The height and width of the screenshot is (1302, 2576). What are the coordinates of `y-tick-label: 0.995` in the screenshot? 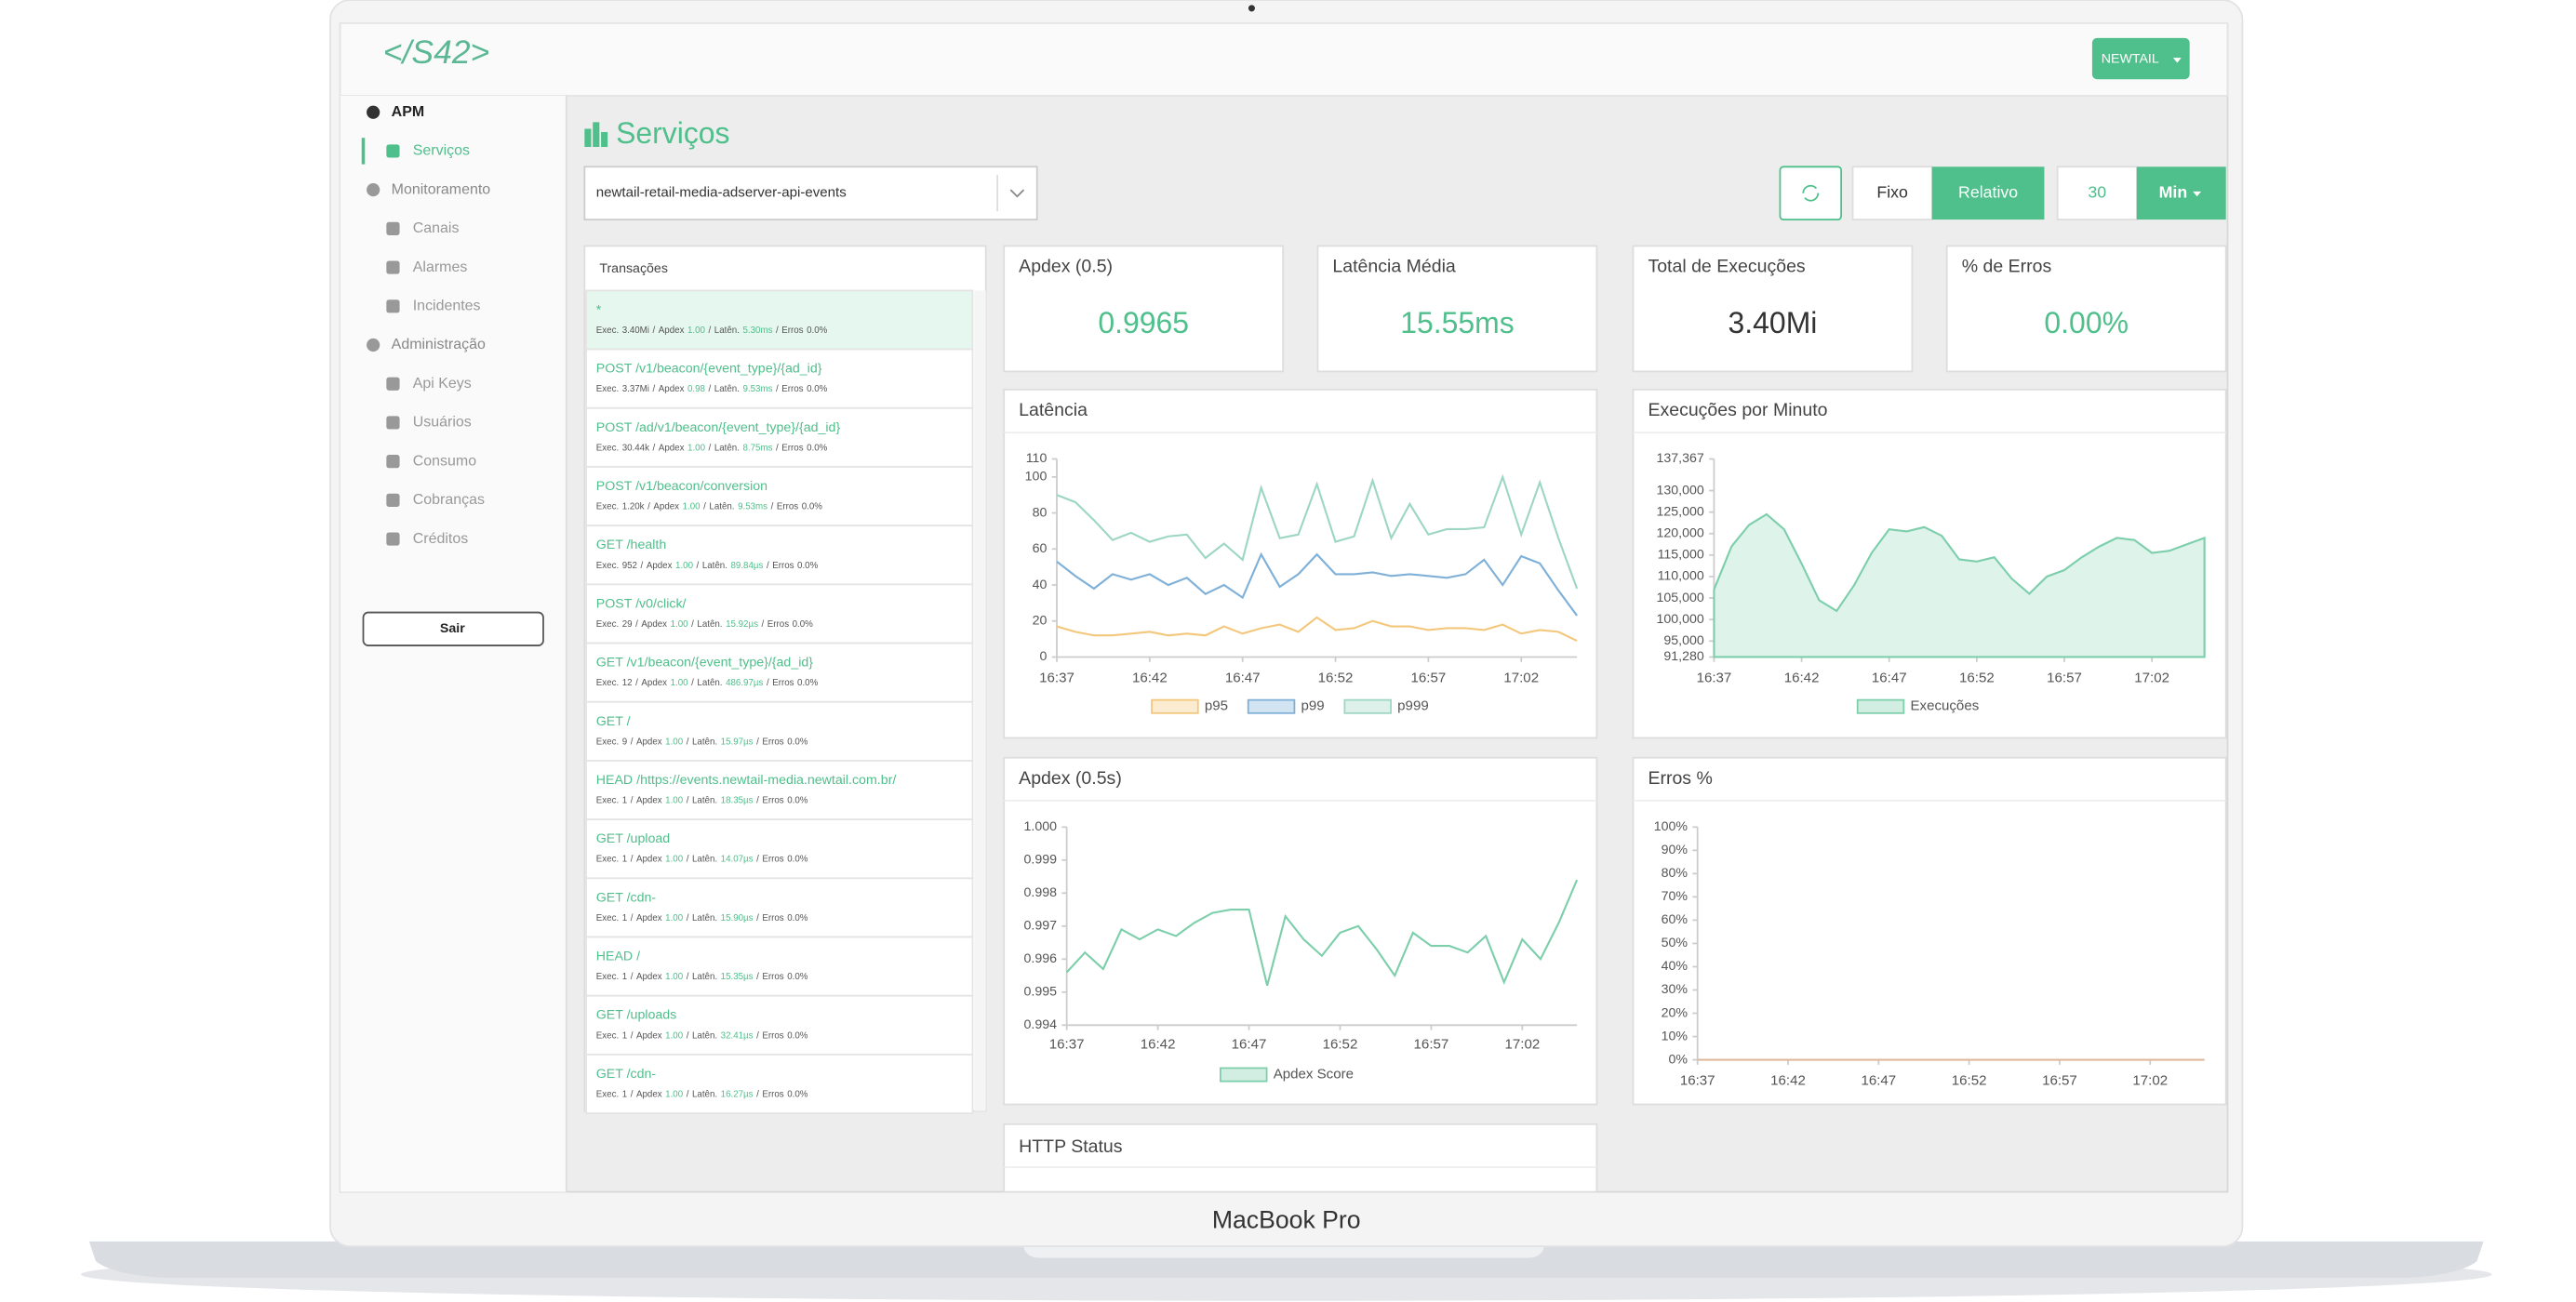 It's located at (1040, 993).